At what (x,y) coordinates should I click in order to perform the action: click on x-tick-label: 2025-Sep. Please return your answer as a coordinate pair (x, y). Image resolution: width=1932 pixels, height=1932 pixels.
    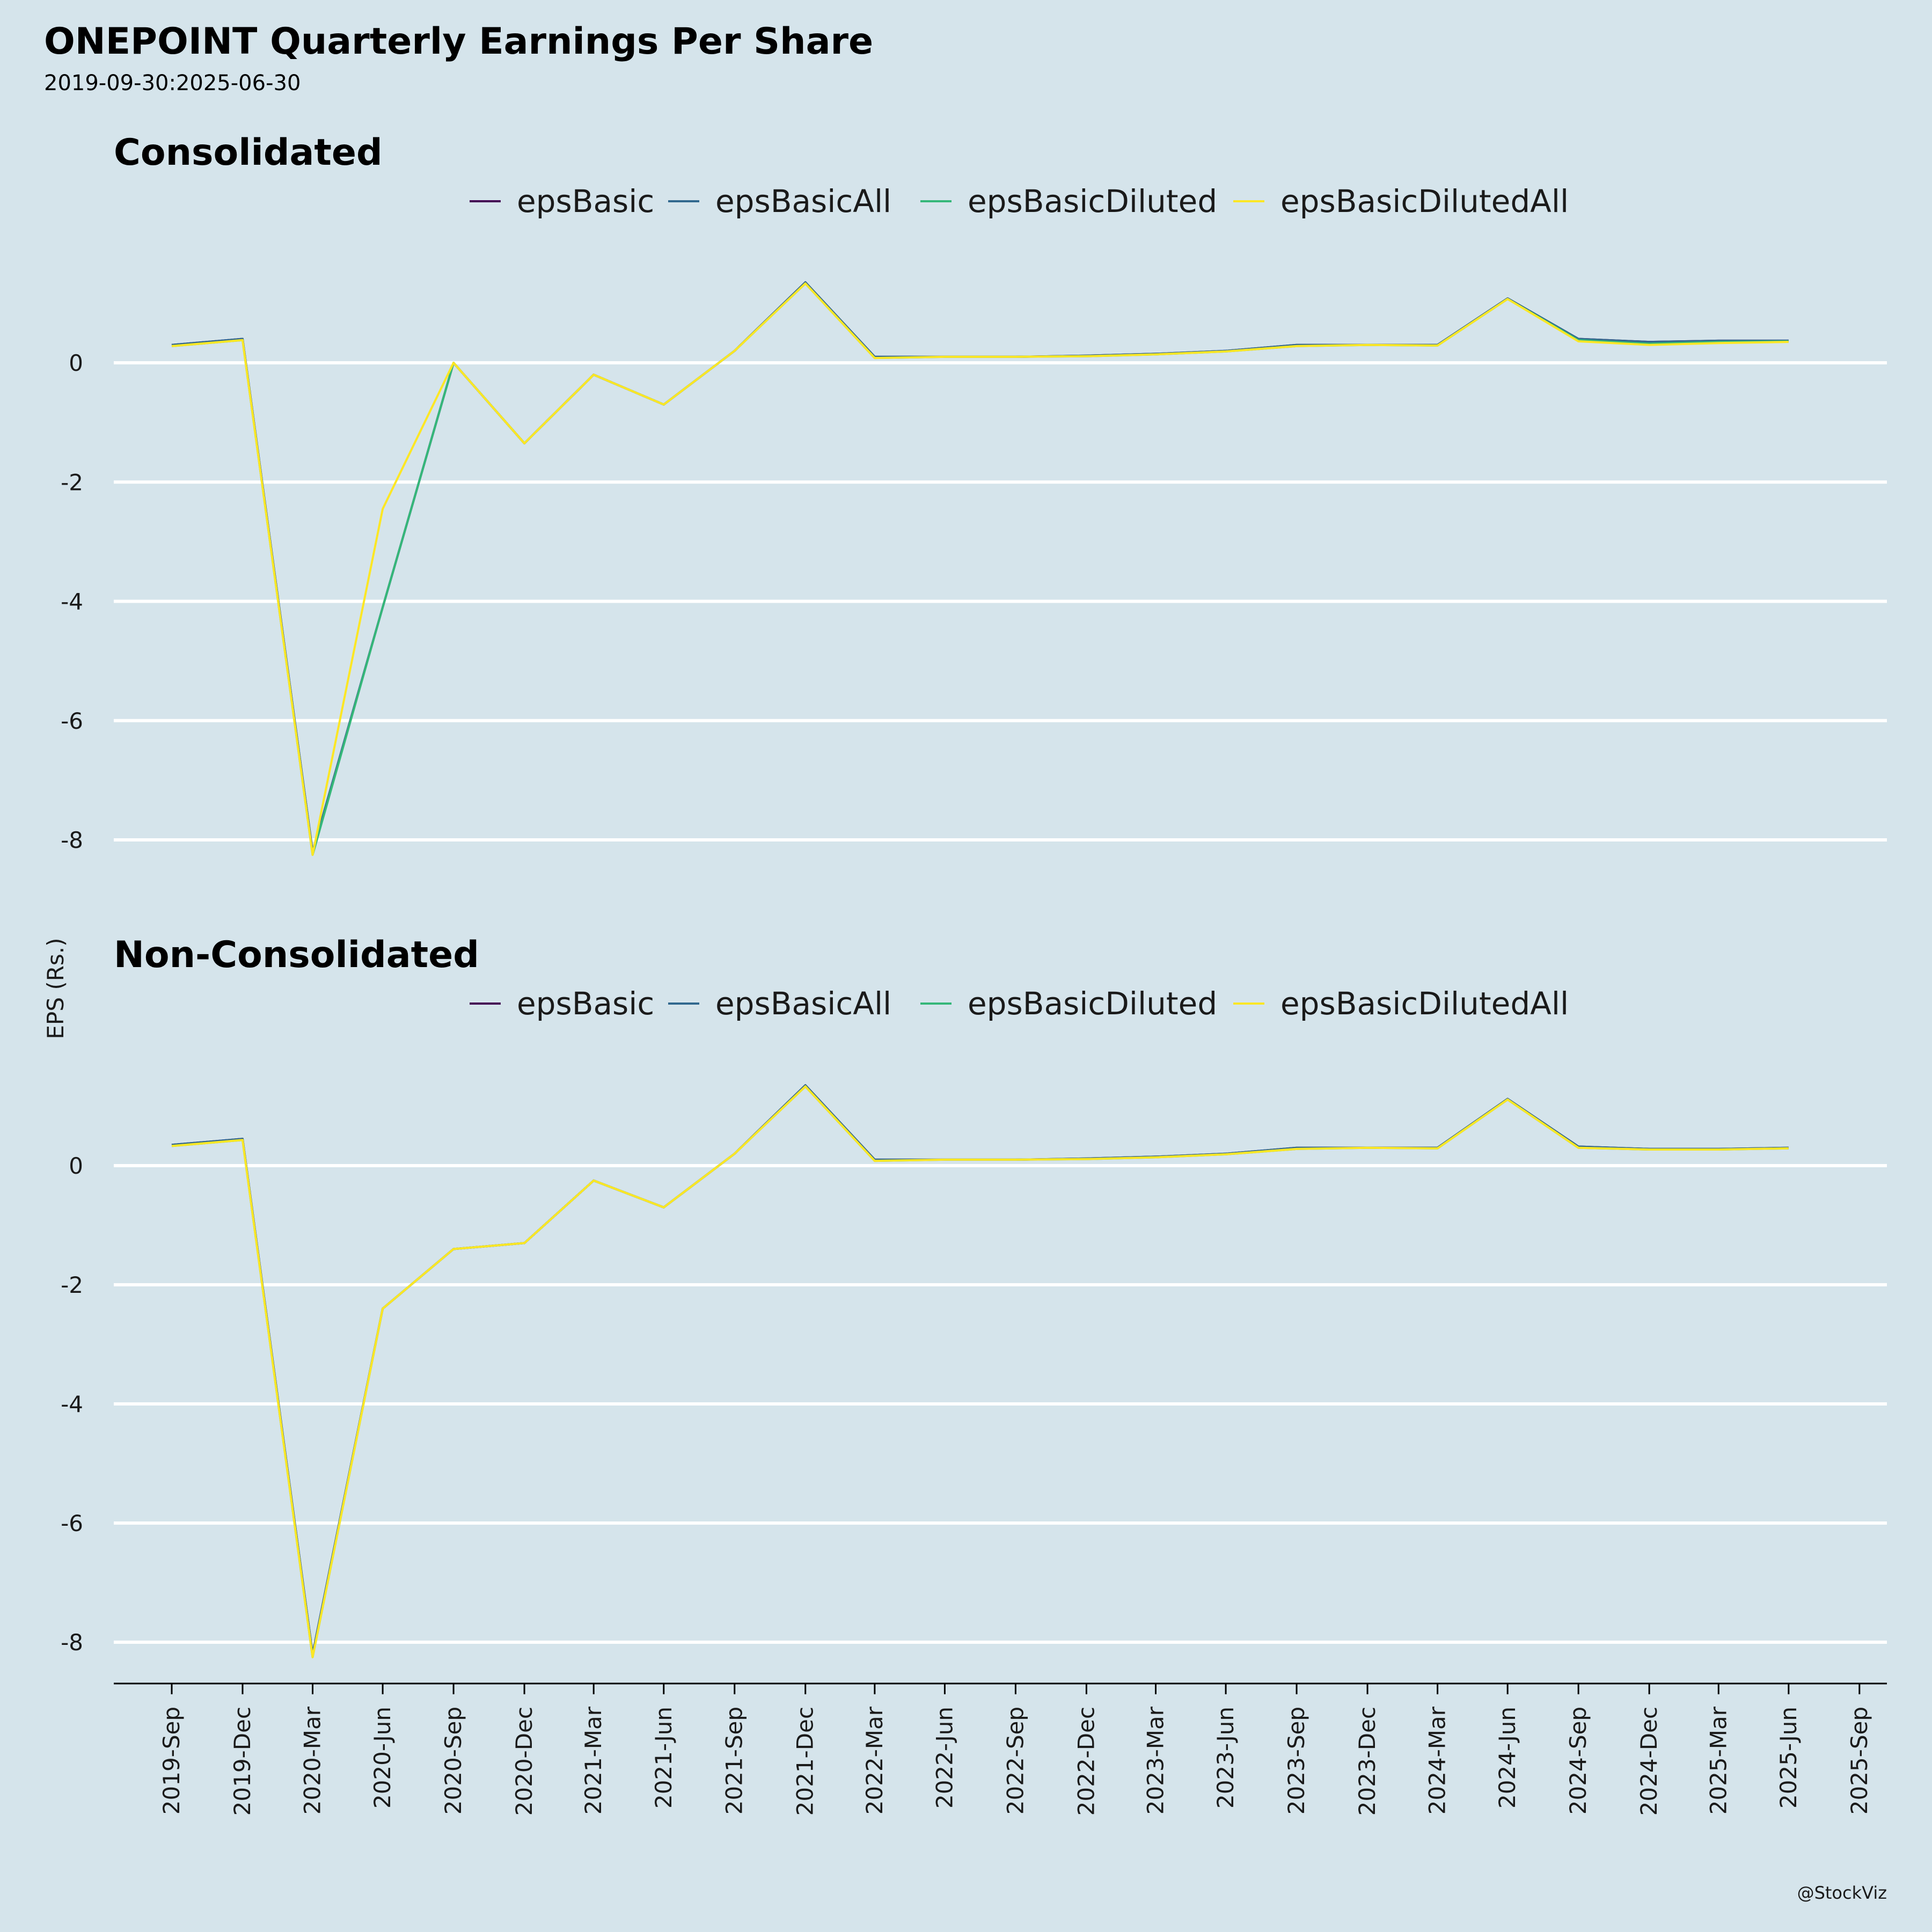
    Looking at the image, I should click on (1859, 1760).